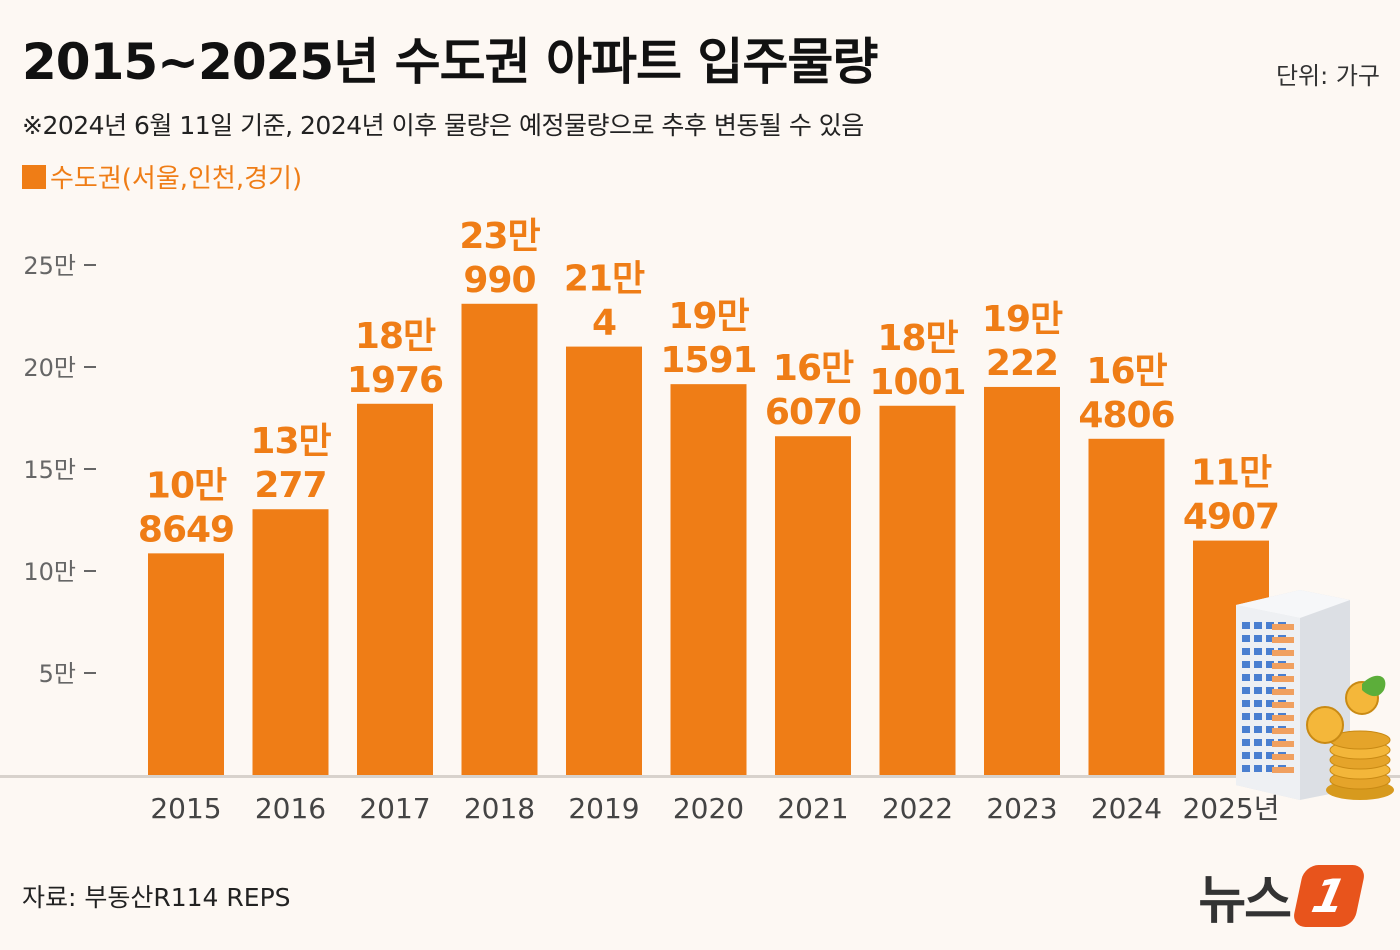  I want to click on x-tick-label: 2023, so click(1021, 808).